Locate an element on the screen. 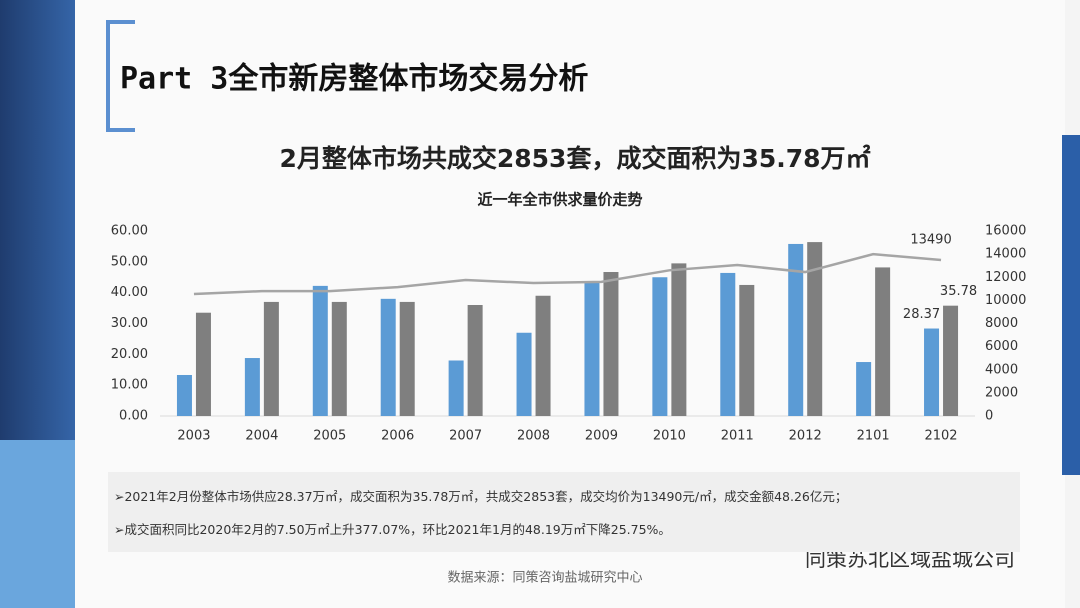  data-label: 13490 is located at coordinates (930, 240).